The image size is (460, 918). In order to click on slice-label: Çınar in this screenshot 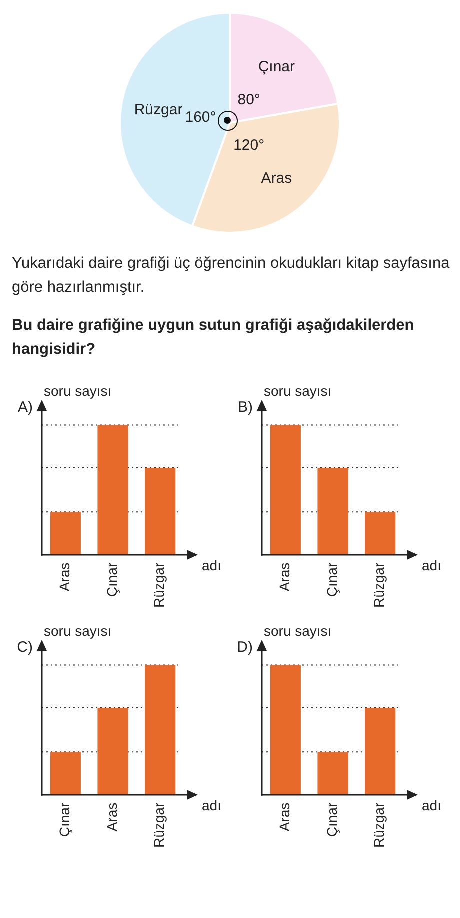, I will do `click(277, 67)`.